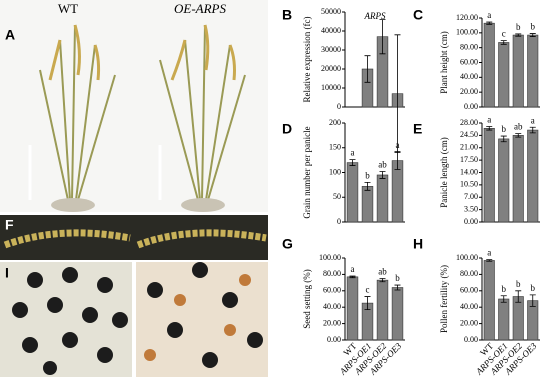 This screenshot has width=550, height=377. I want to click on column-label: OE-ARPS, so click(200, 8).